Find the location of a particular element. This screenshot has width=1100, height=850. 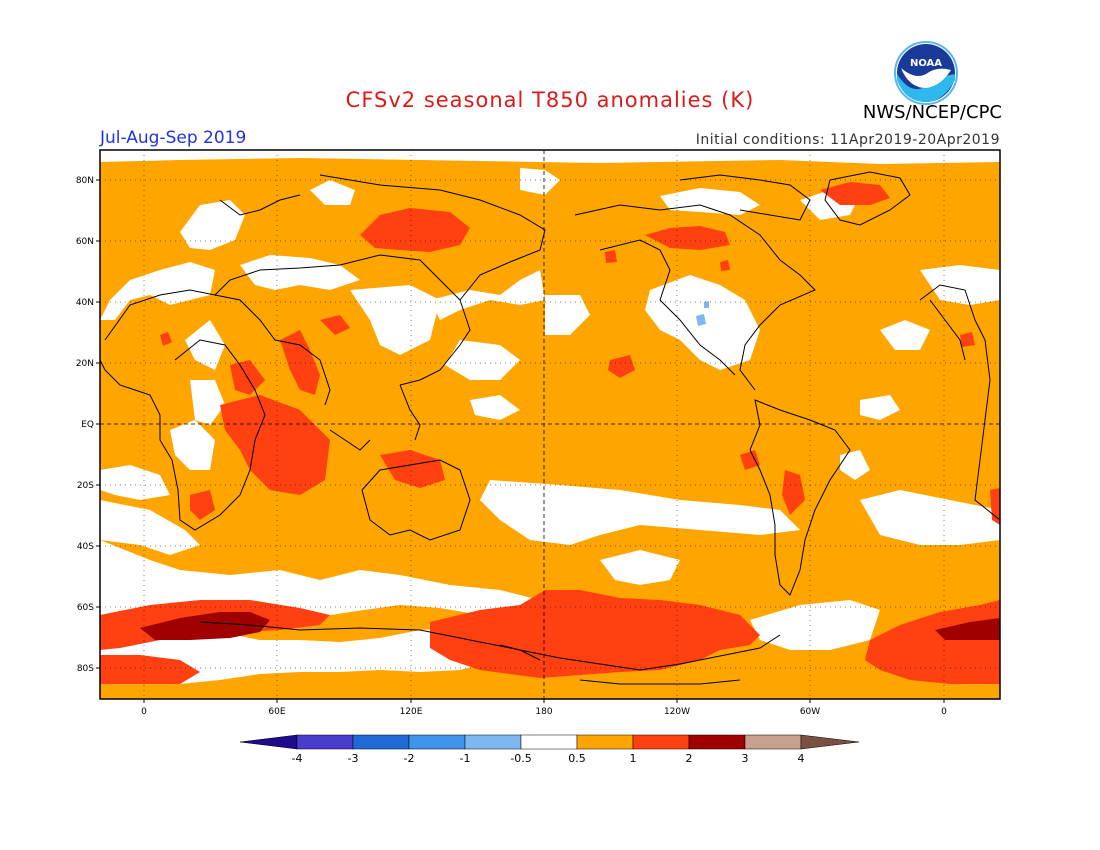

colorbar-high-arrow is located at coordinates (830, 742).